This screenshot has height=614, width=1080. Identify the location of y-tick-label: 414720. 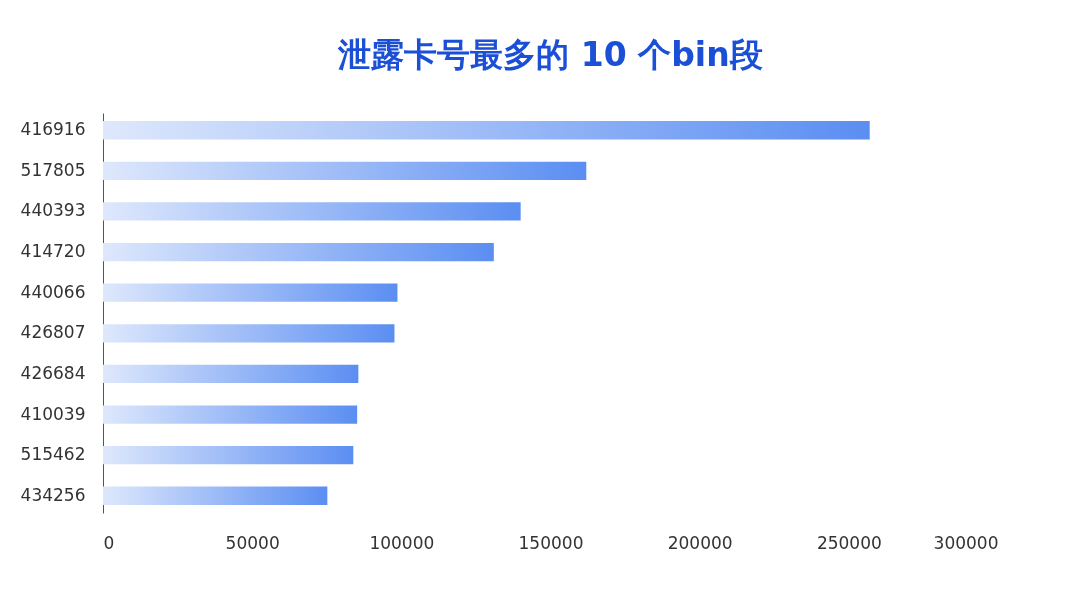
(53, 251).